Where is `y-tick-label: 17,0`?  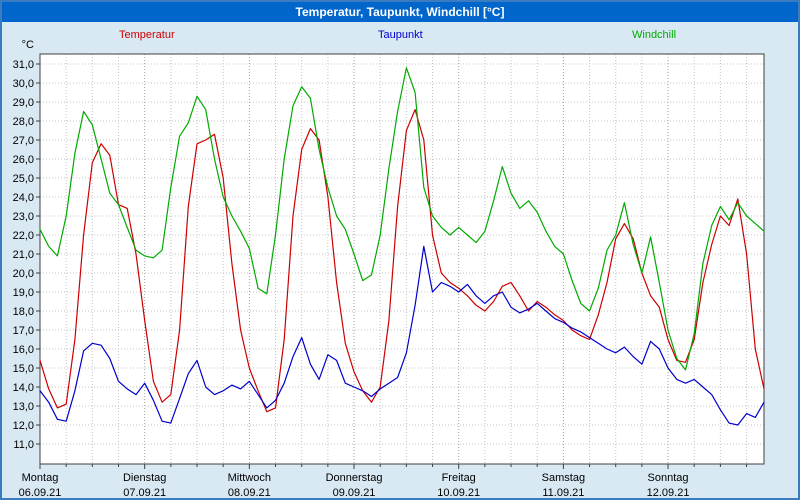 y-tick-label: 17,0 is located at coordinates (23, 331).